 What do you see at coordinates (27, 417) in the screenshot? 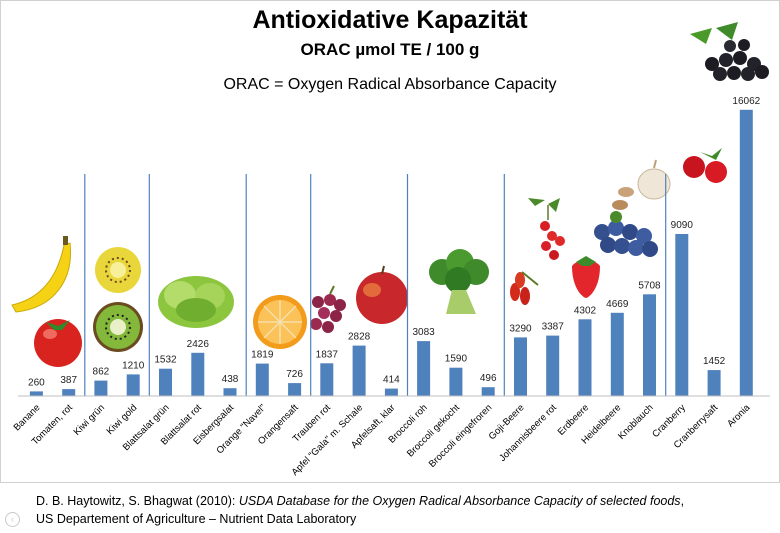
I see `category-label: Banane` at bounding box center [27, 417].